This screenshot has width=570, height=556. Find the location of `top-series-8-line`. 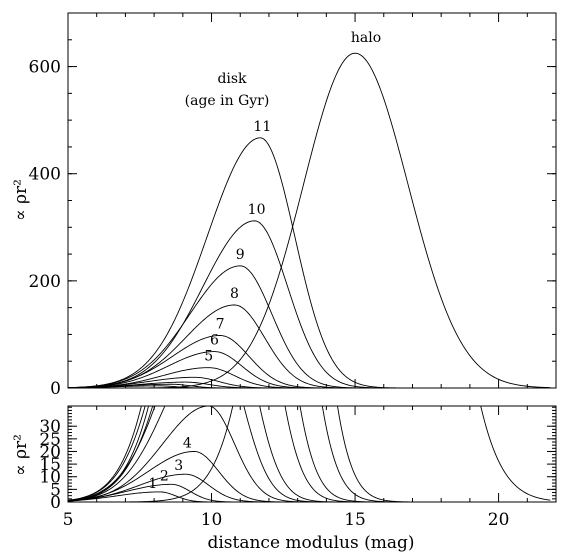

top-series-8-line is located at coordinates (309, 346).